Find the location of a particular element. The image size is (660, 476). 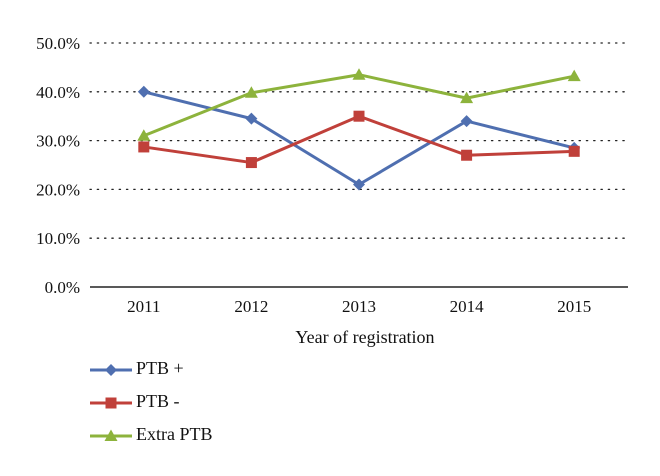

y-tick-label: 40.0% is located at coordinates (58, 92).